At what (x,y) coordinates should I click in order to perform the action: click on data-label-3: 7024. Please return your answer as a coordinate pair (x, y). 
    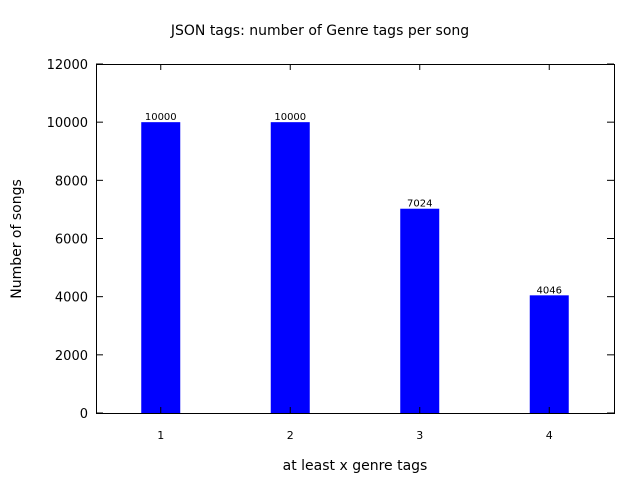
    Looking at the image, I should click on (419, 204).